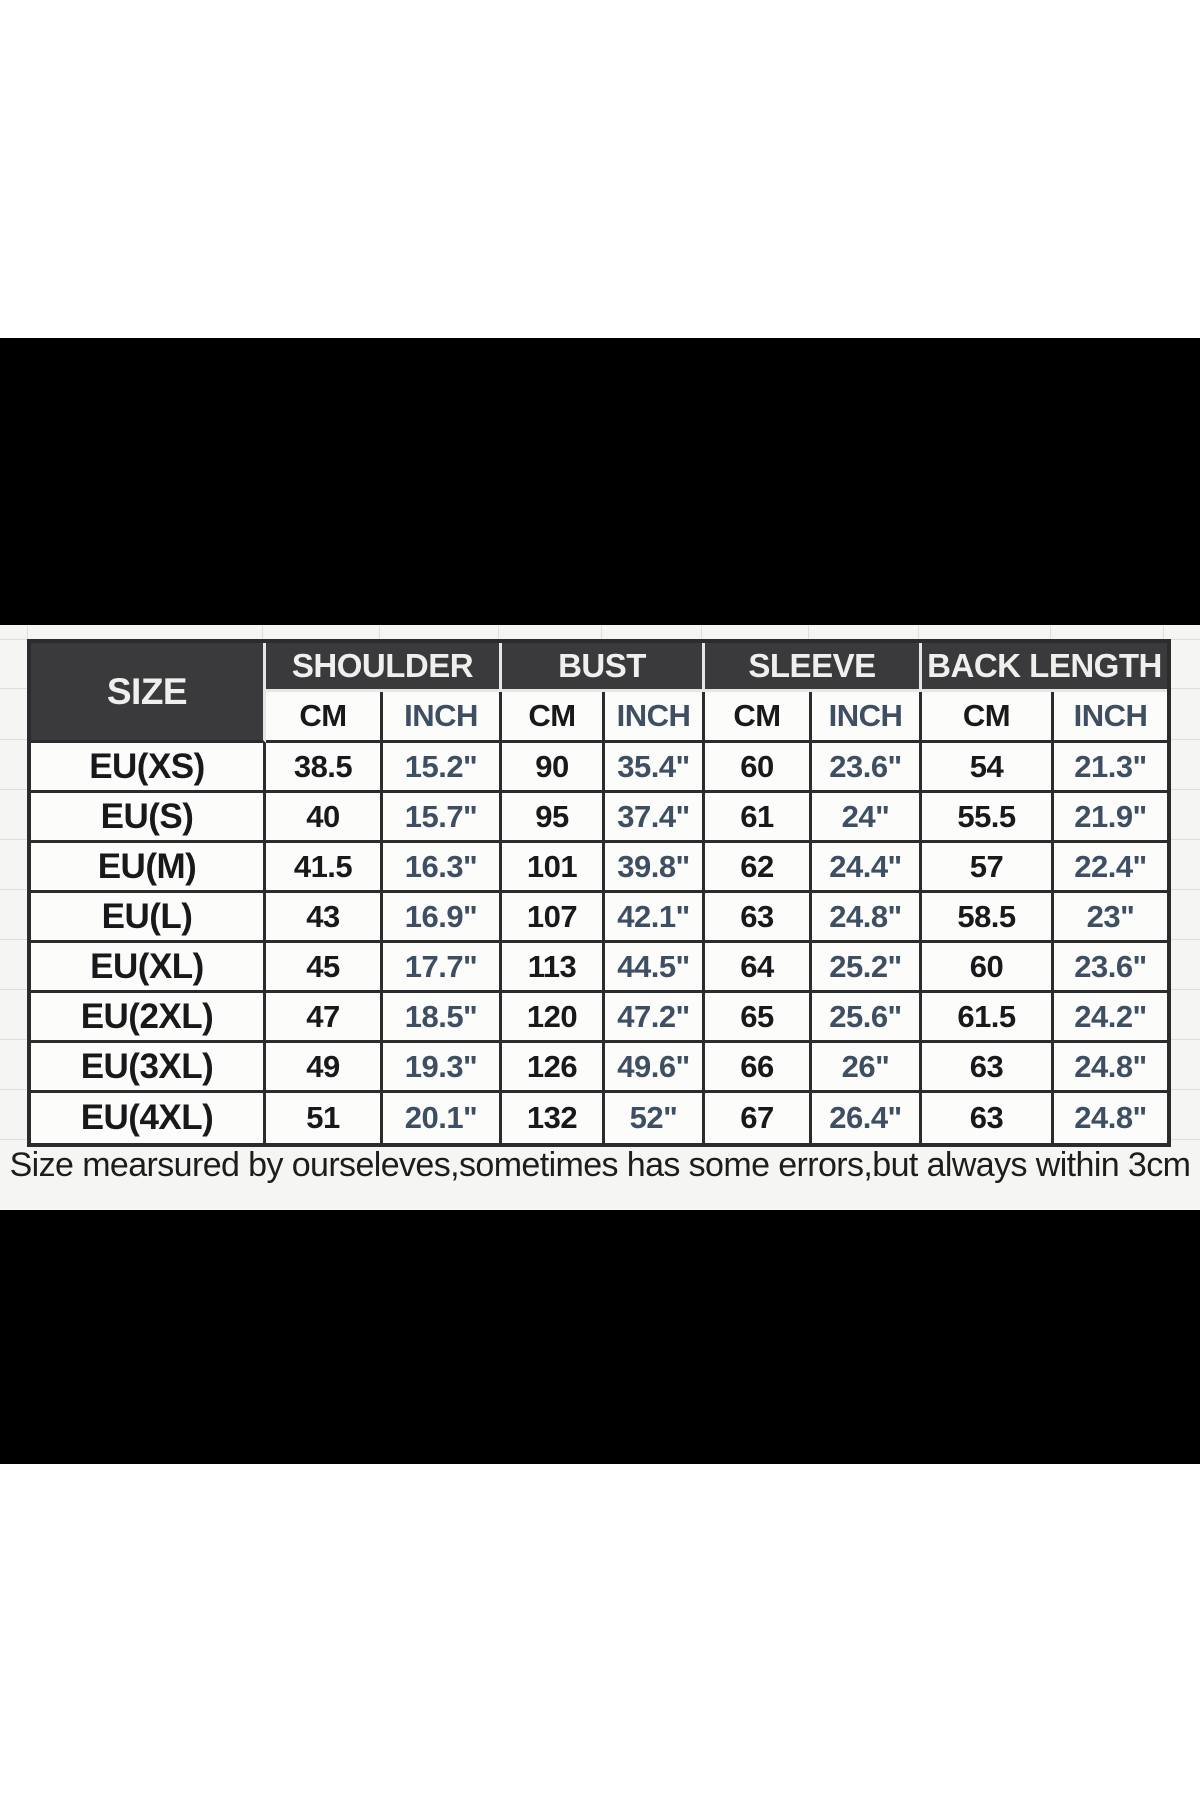 Image resolution: width=1200 pixels, height=1800 pixels. What do you see at coordinates (553, 768) in the screenshot?
I see `measurement-cell: 90` at bounding box center [553, 768].